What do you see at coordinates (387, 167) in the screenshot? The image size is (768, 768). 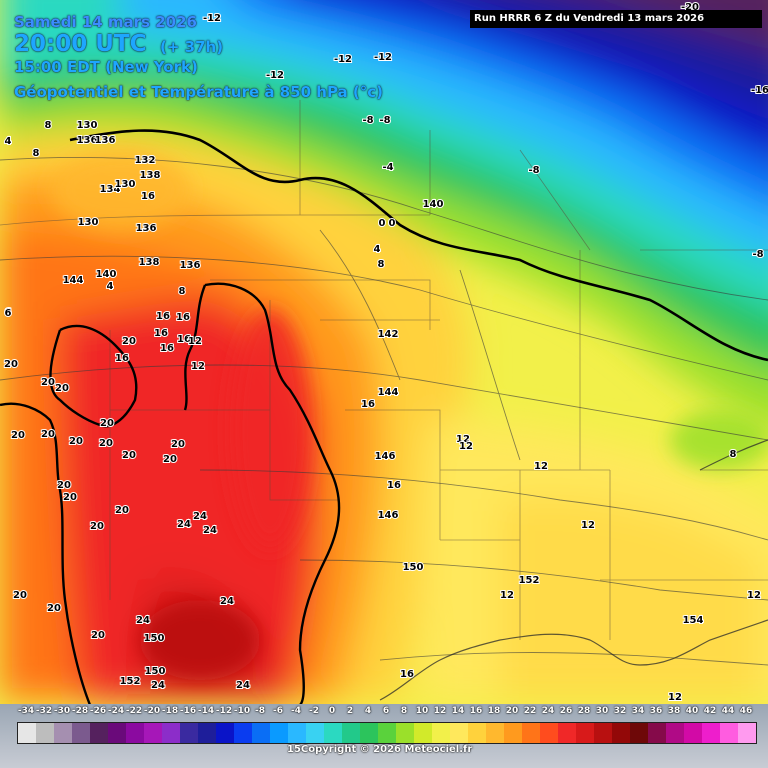 I see `isotherm-label: -4` at bounding box center [387, 167].